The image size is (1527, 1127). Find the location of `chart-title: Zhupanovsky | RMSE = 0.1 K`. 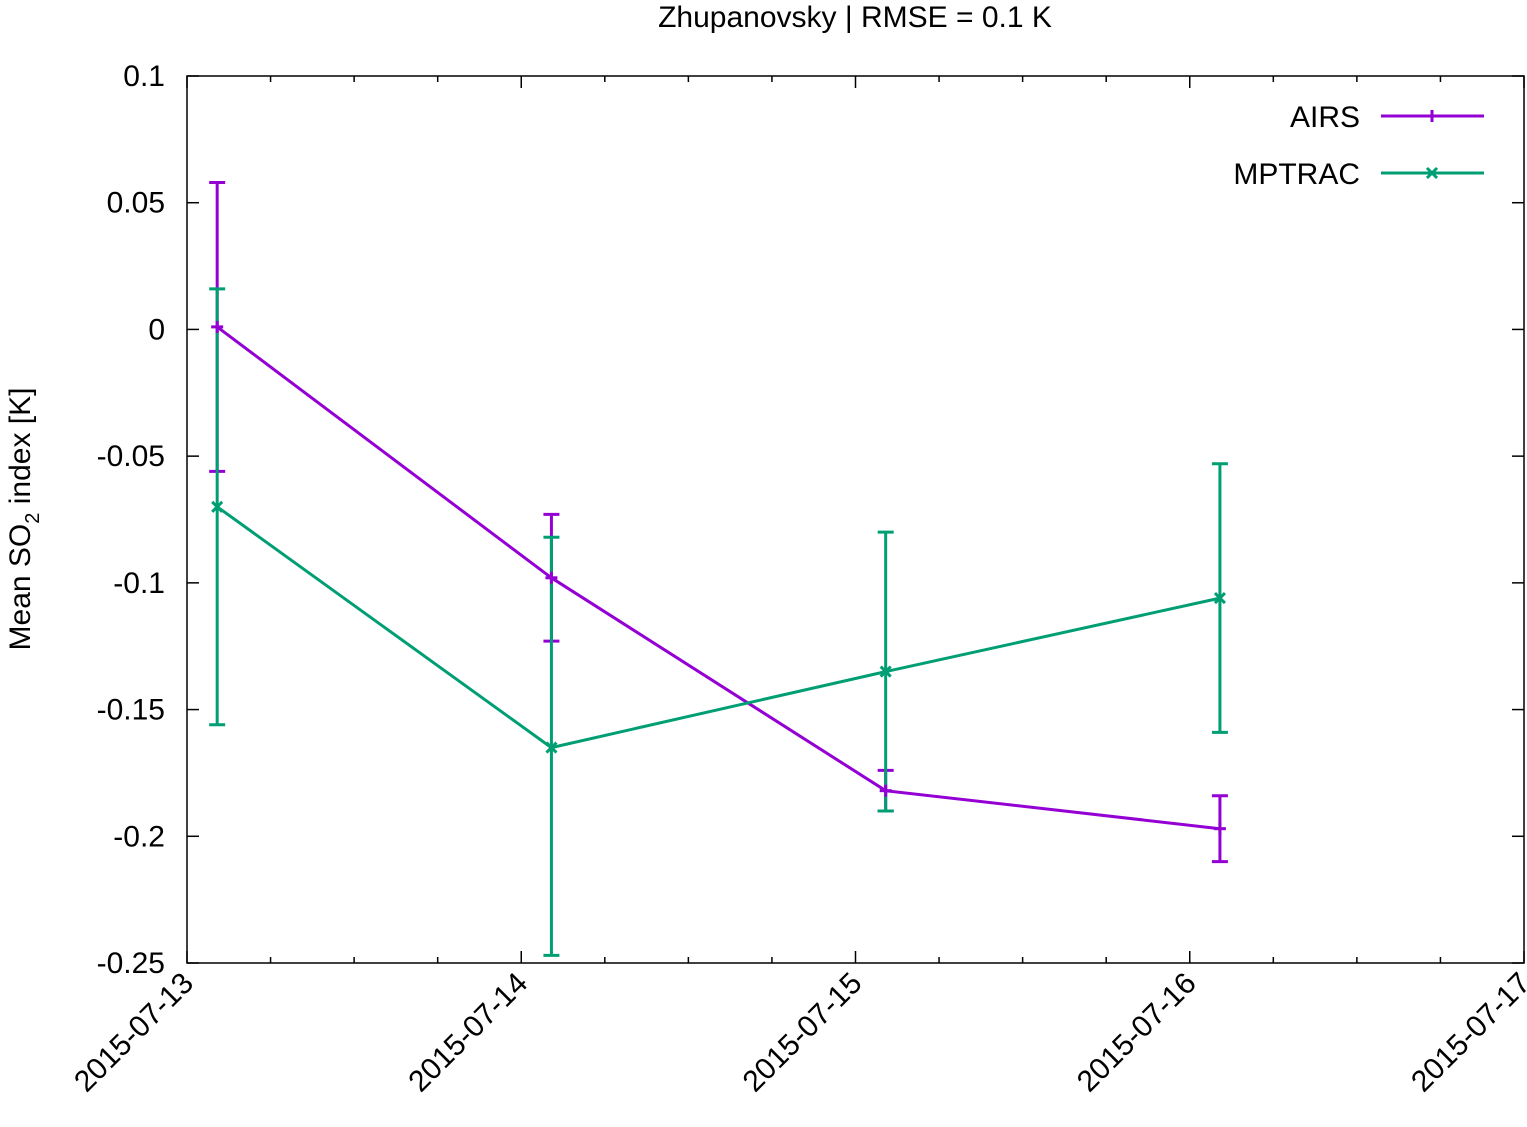

chart-title: Zhupanovsky | RMSE = 0.1 K is located at coordinates (855, 17).